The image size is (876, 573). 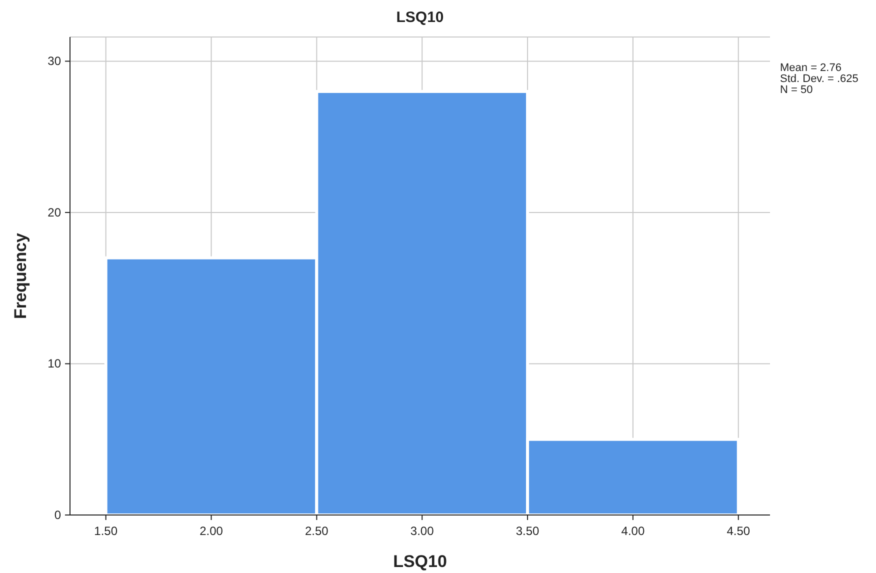 What do you see at coordinates (55, 61) in the screenshot?
I see `y-tick-label: 30` at bounding box center [55, 61].